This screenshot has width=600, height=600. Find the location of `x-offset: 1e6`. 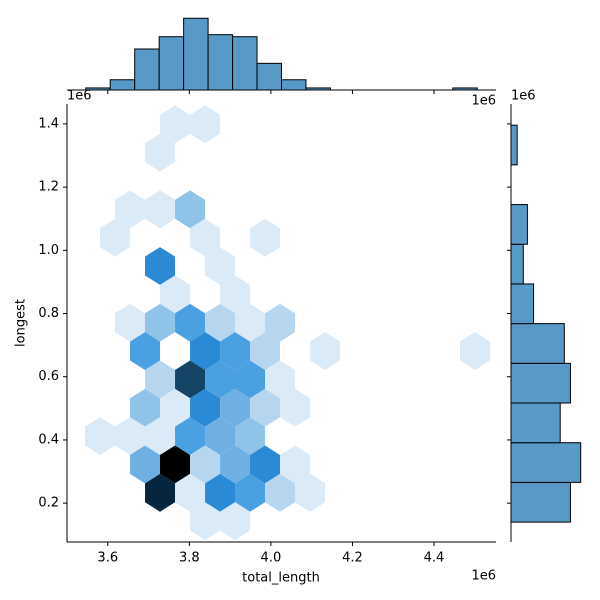

x-offset: 1e6 is located at coordinates (483, 576).